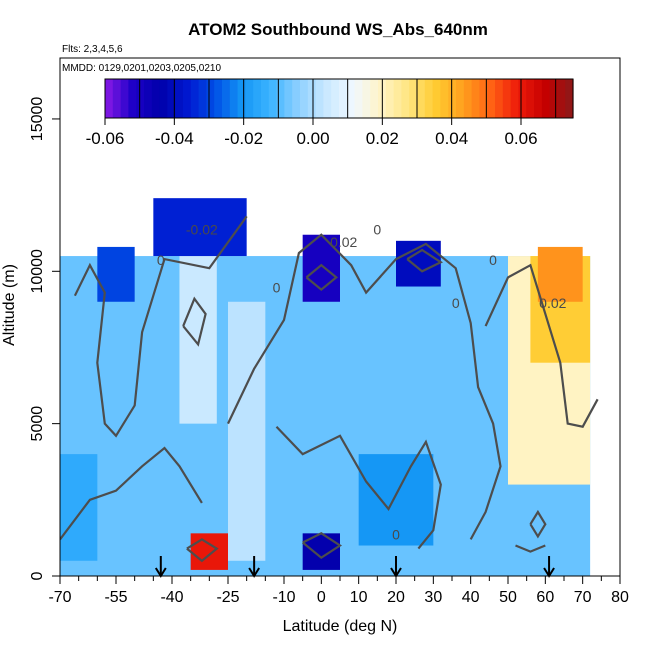 The image size is (650, 650). What do you see at coordinates (343, 242) in the screenshot?
I see `contour-label-8: 0.02` at bounding box center [343, 242].